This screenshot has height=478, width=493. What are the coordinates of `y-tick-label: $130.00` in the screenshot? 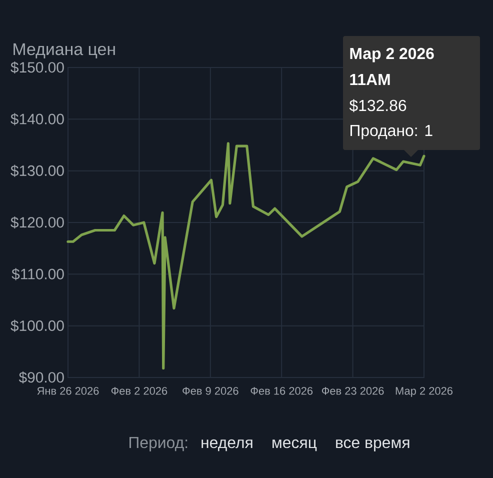 It's located at (37, 170).